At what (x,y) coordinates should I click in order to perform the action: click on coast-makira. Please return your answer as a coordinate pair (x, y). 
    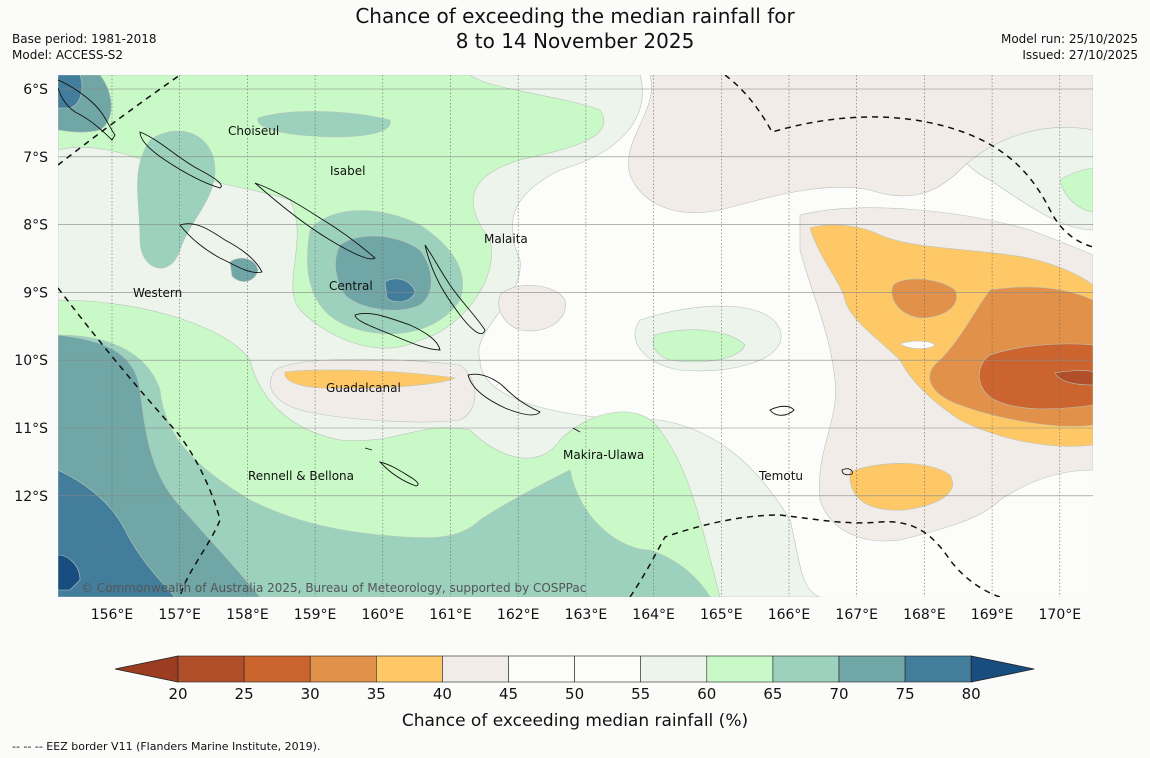
    Looking at the image, I should click on (398, 474).